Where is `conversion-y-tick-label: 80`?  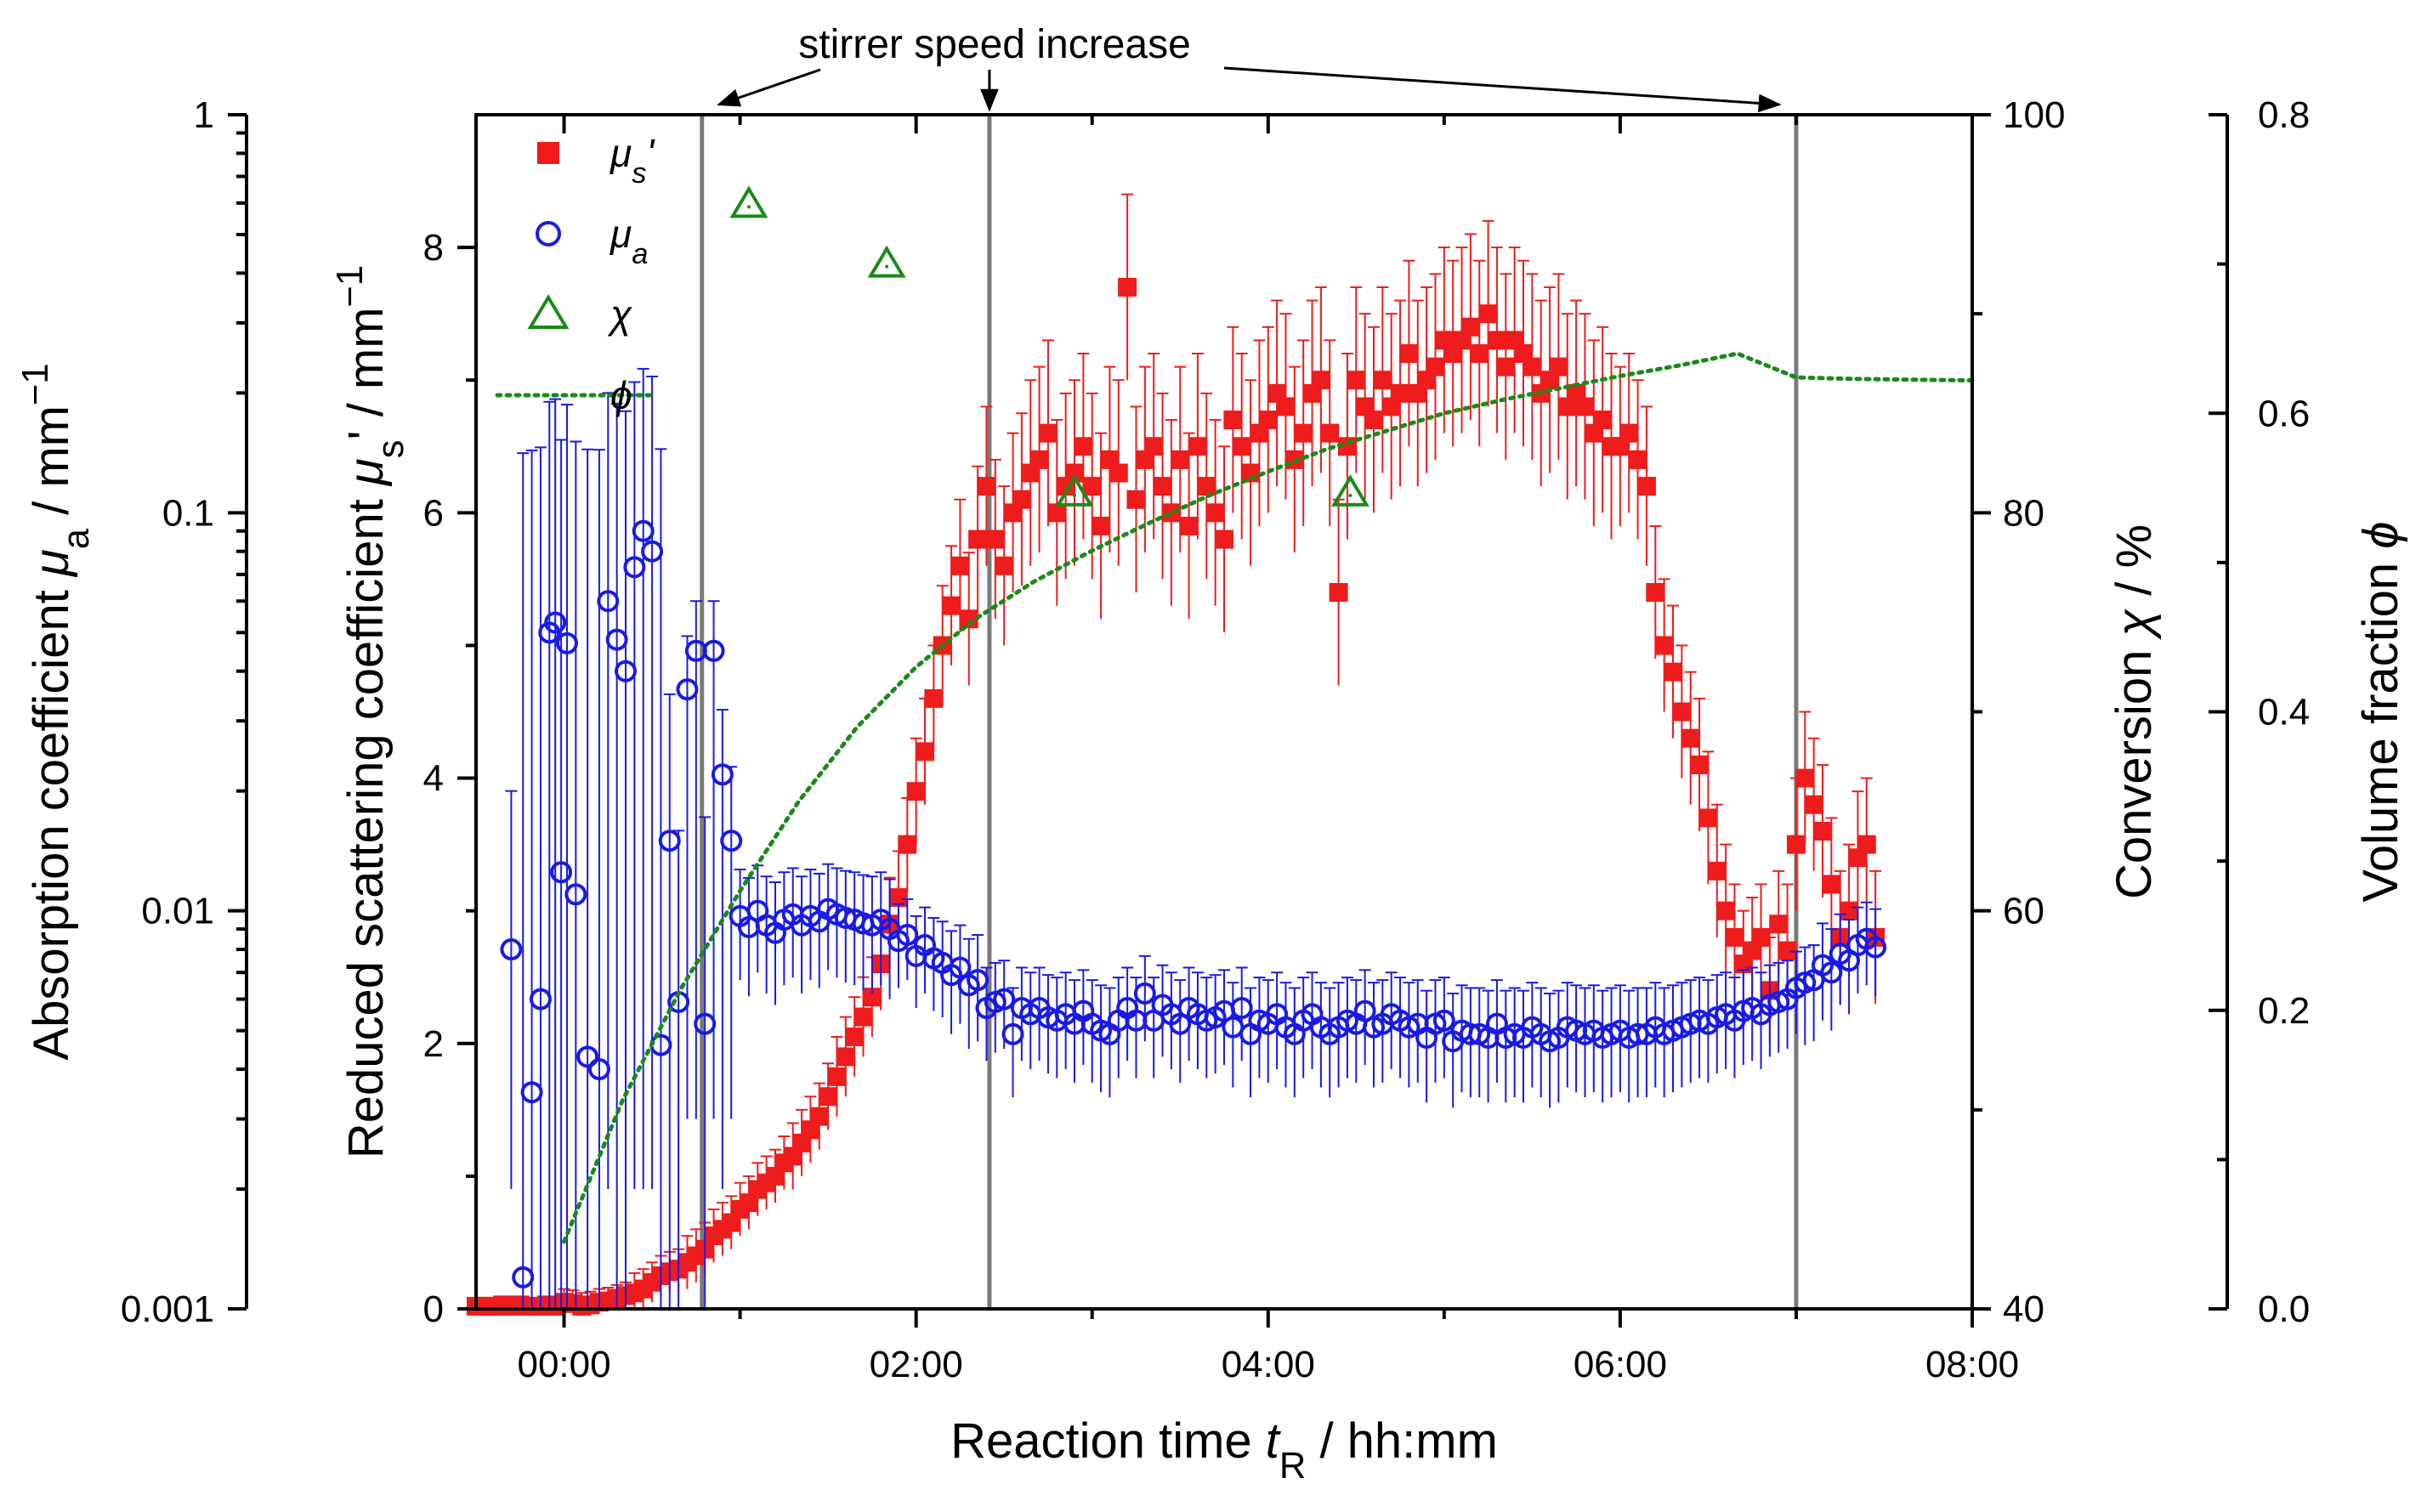
conversion-y-tick-label: 80 is located at coordinates (2024, 513).